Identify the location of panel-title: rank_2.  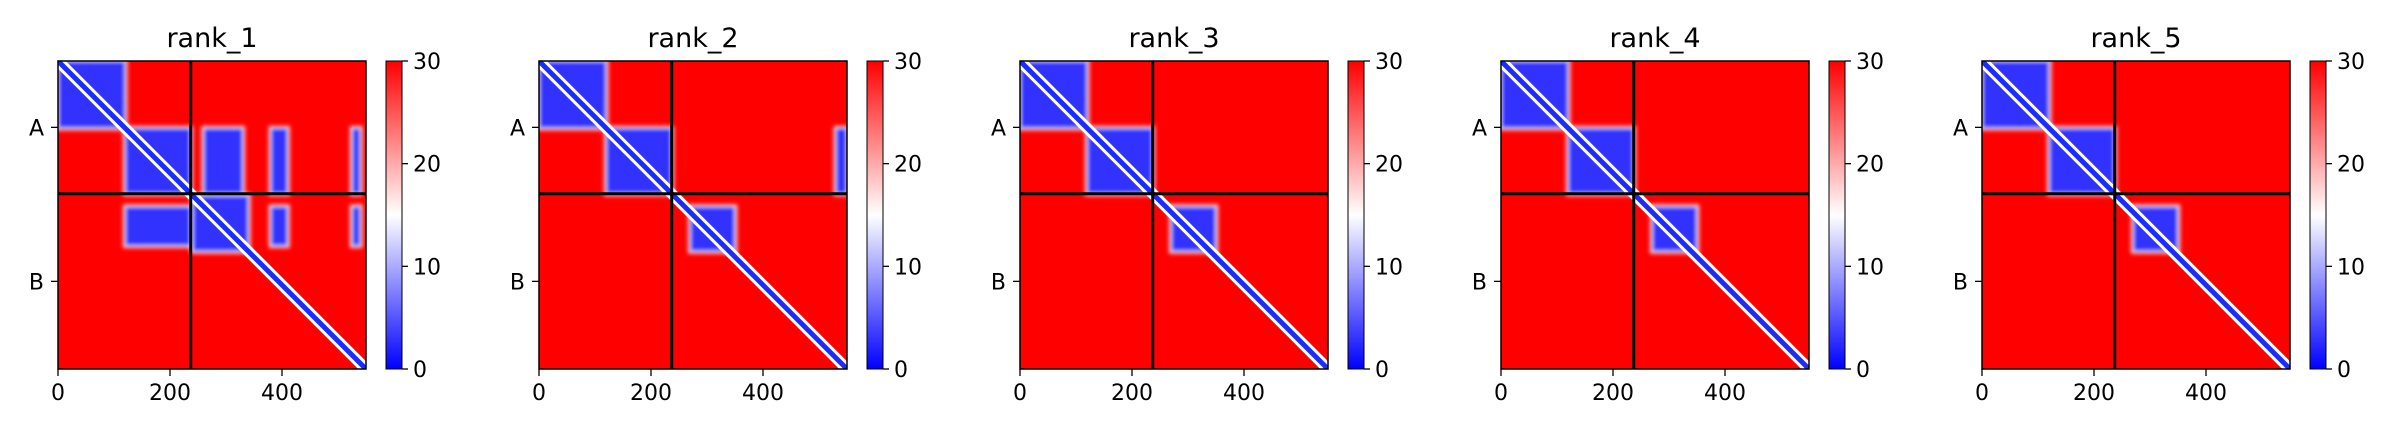
(692, 38).